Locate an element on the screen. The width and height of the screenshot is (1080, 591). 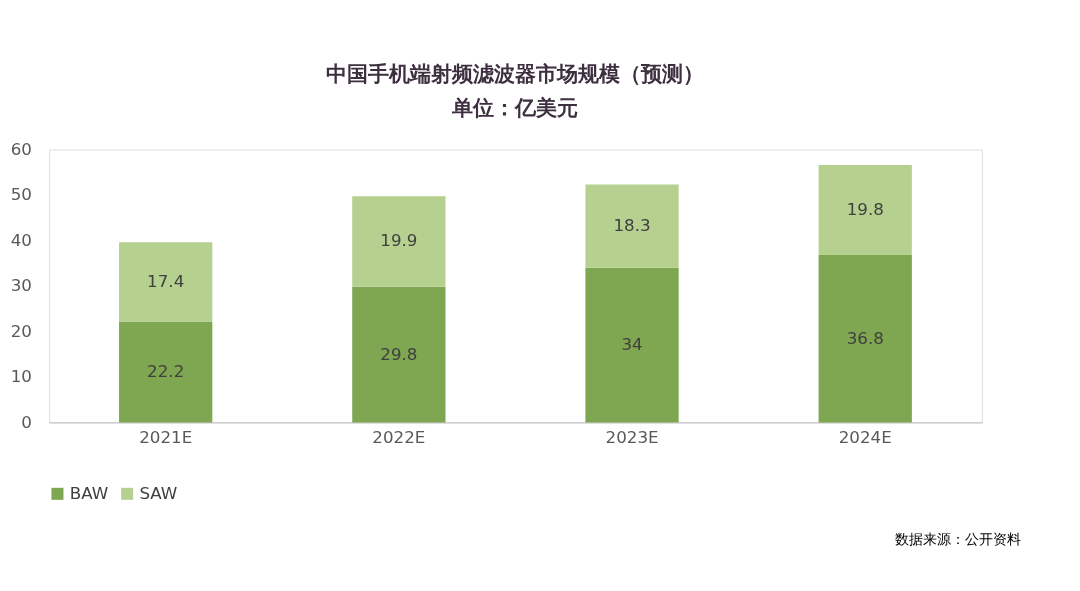
data-label: 18.3 is located at coordinates (632, 225).